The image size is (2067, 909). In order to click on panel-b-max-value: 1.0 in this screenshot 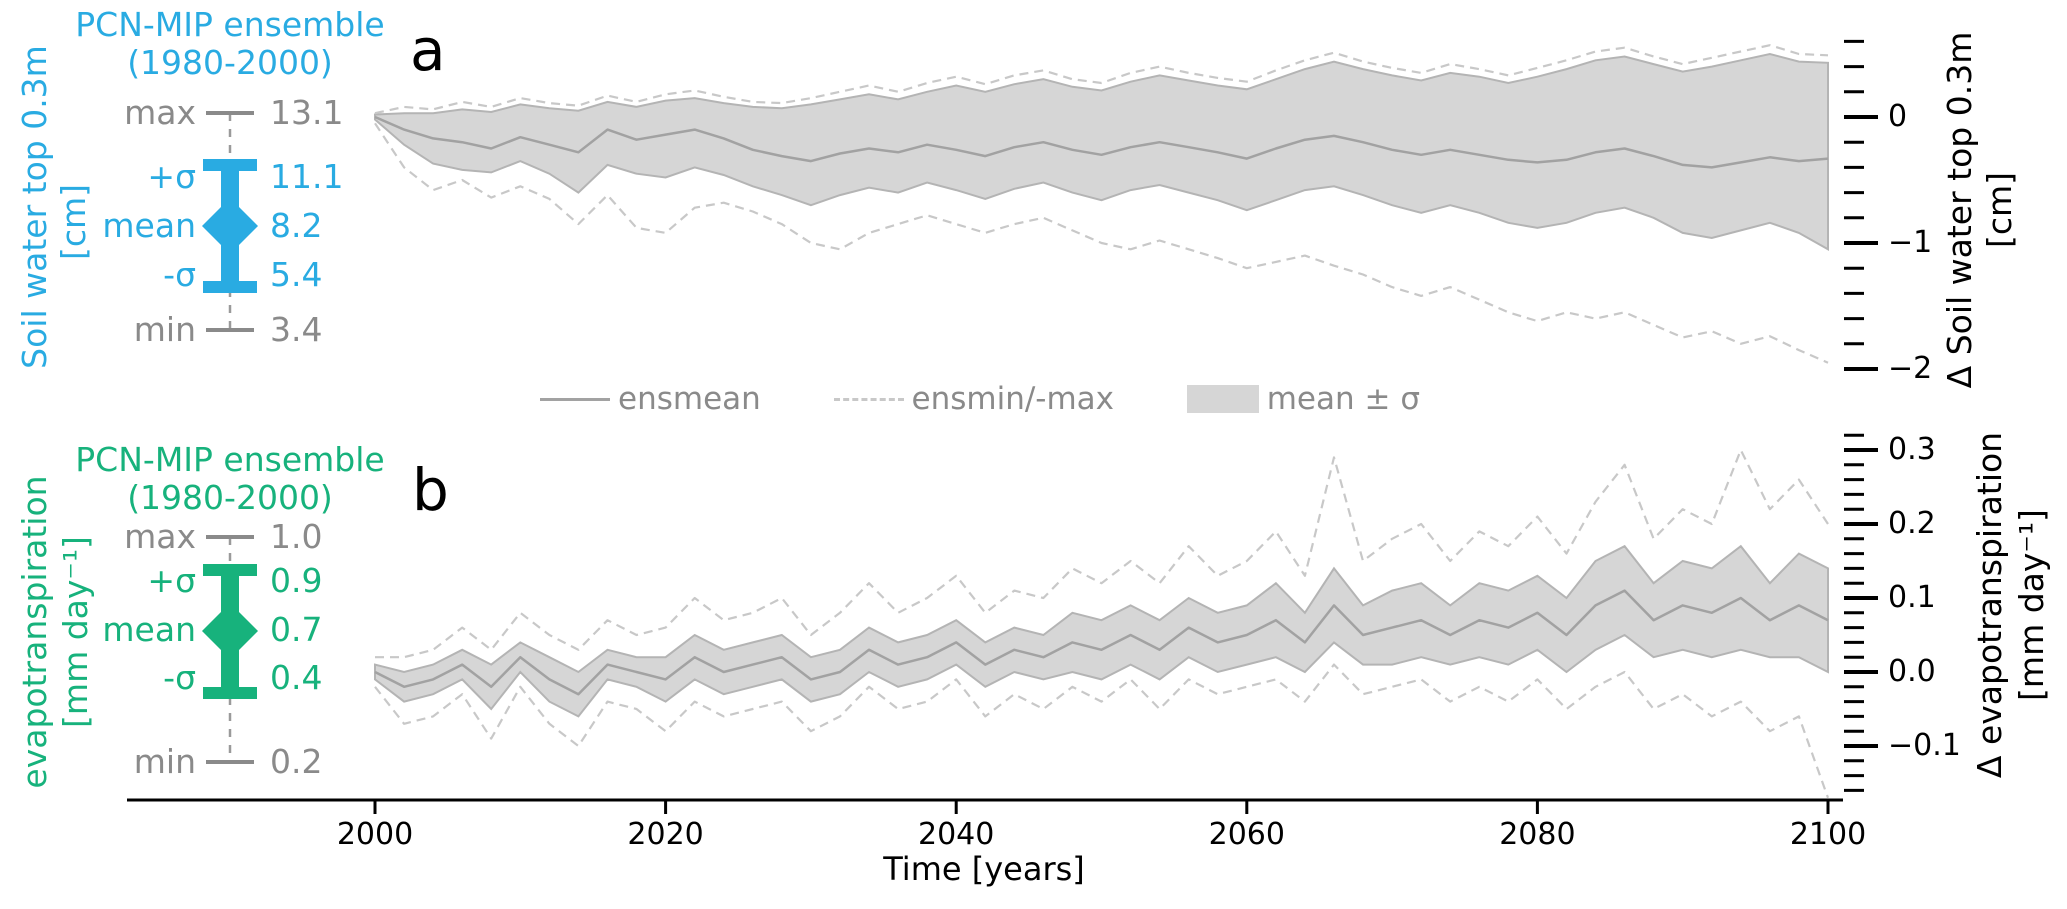, I will do `click(296, 536)`.